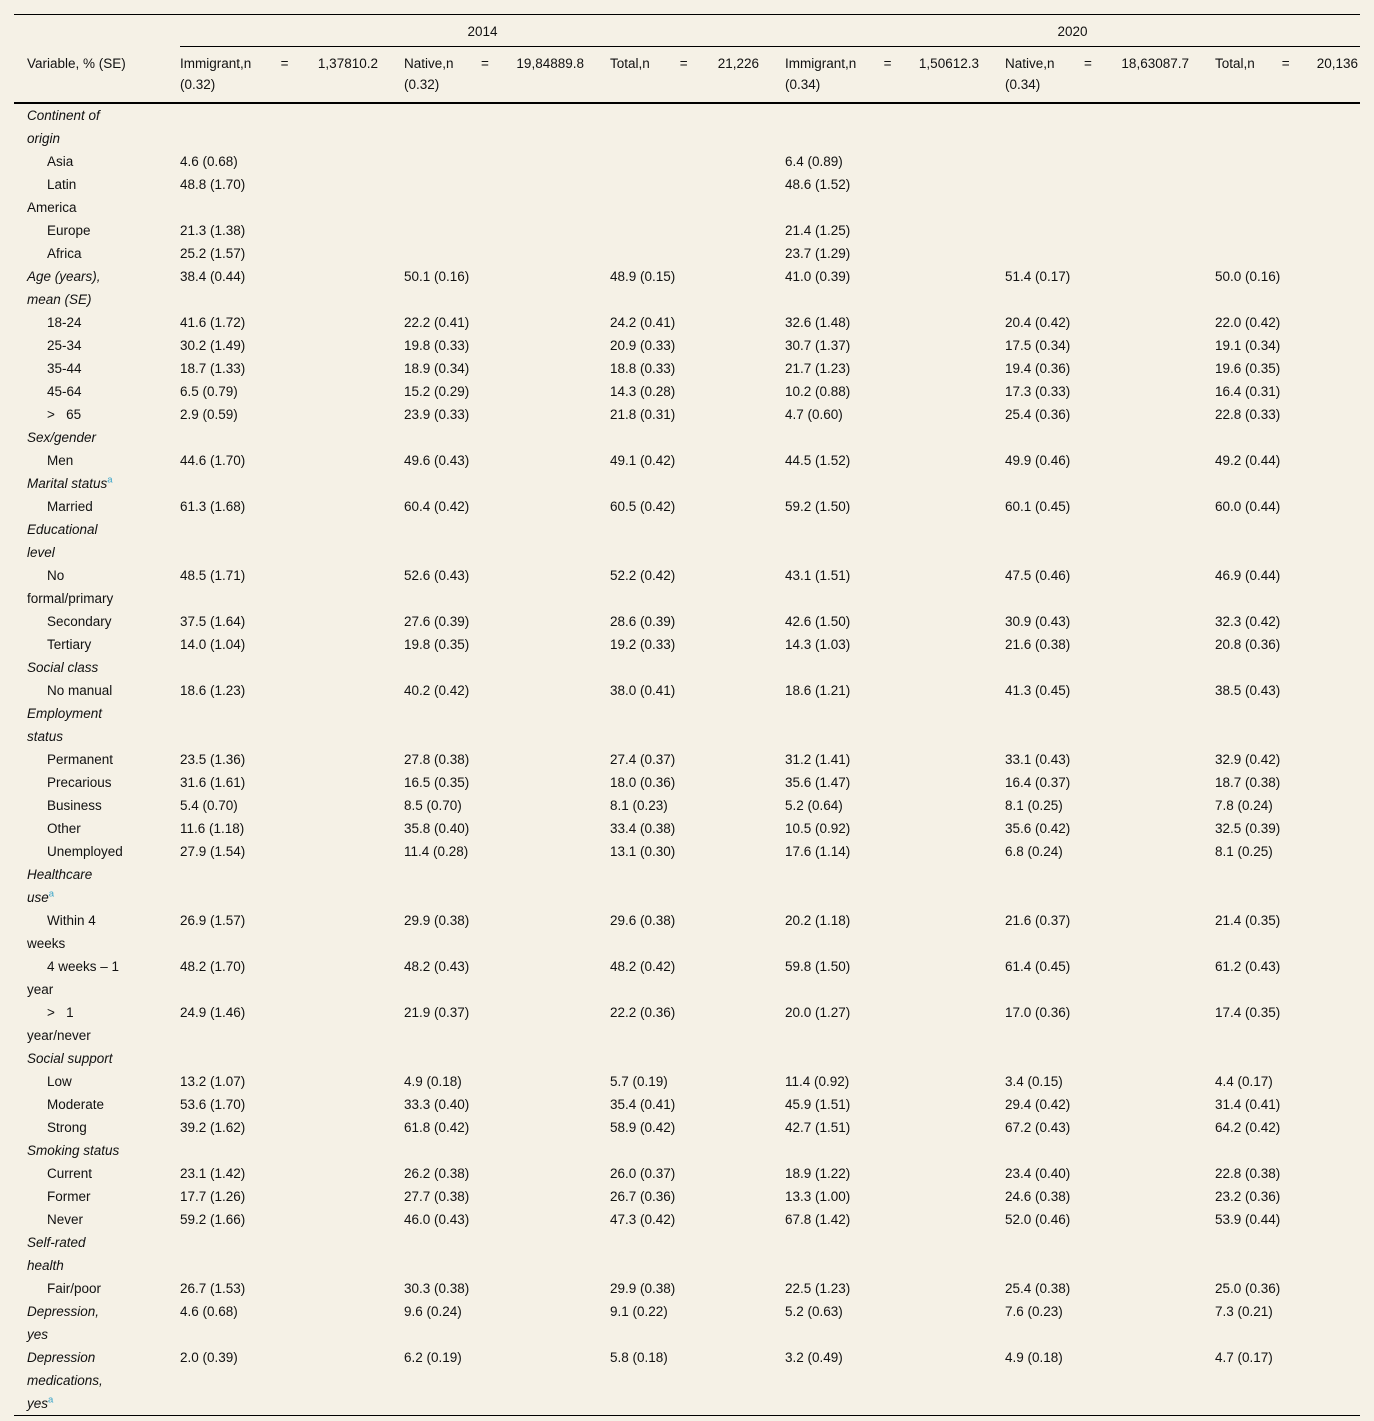  I want to click on row-label: Business, so click(97, 805).